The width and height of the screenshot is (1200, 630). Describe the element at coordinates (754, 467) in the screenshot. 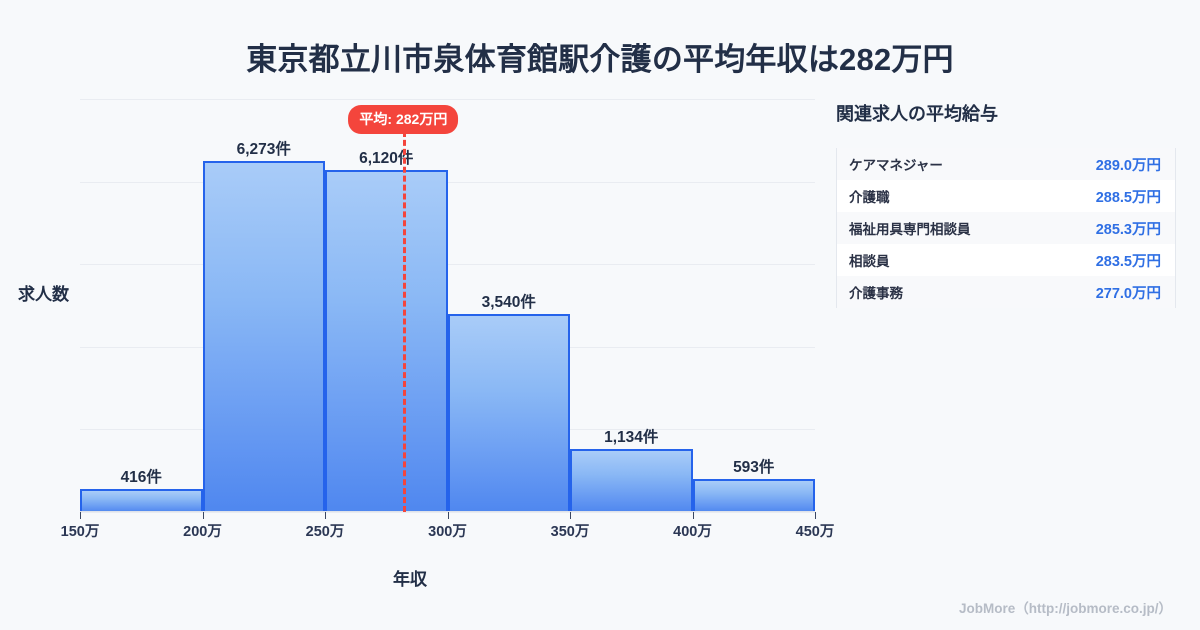

I see `bar-value-label: 593件` at that location.